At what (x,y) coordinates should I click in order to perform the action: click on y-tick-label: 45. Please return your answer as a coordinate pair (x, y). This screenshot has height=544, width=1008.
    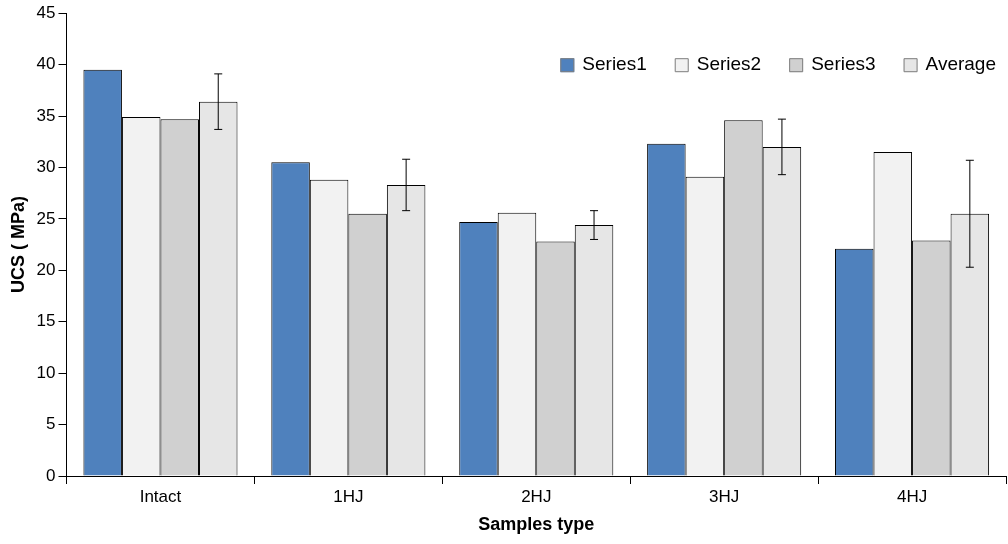
    Looking at the image, I should click on (46, 12).